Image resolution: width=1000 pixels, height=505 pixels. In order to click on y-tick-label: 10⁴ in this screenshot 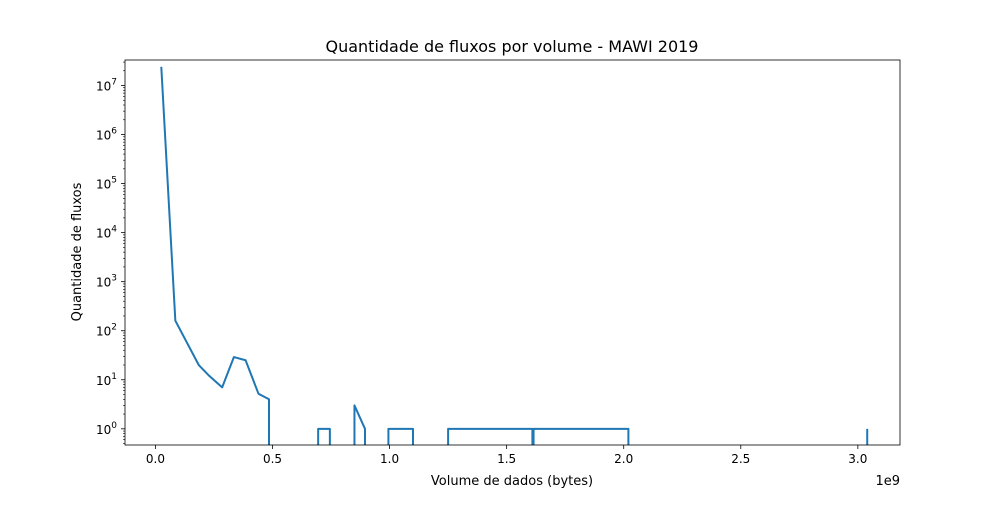, I will do `click(106, 233)`.